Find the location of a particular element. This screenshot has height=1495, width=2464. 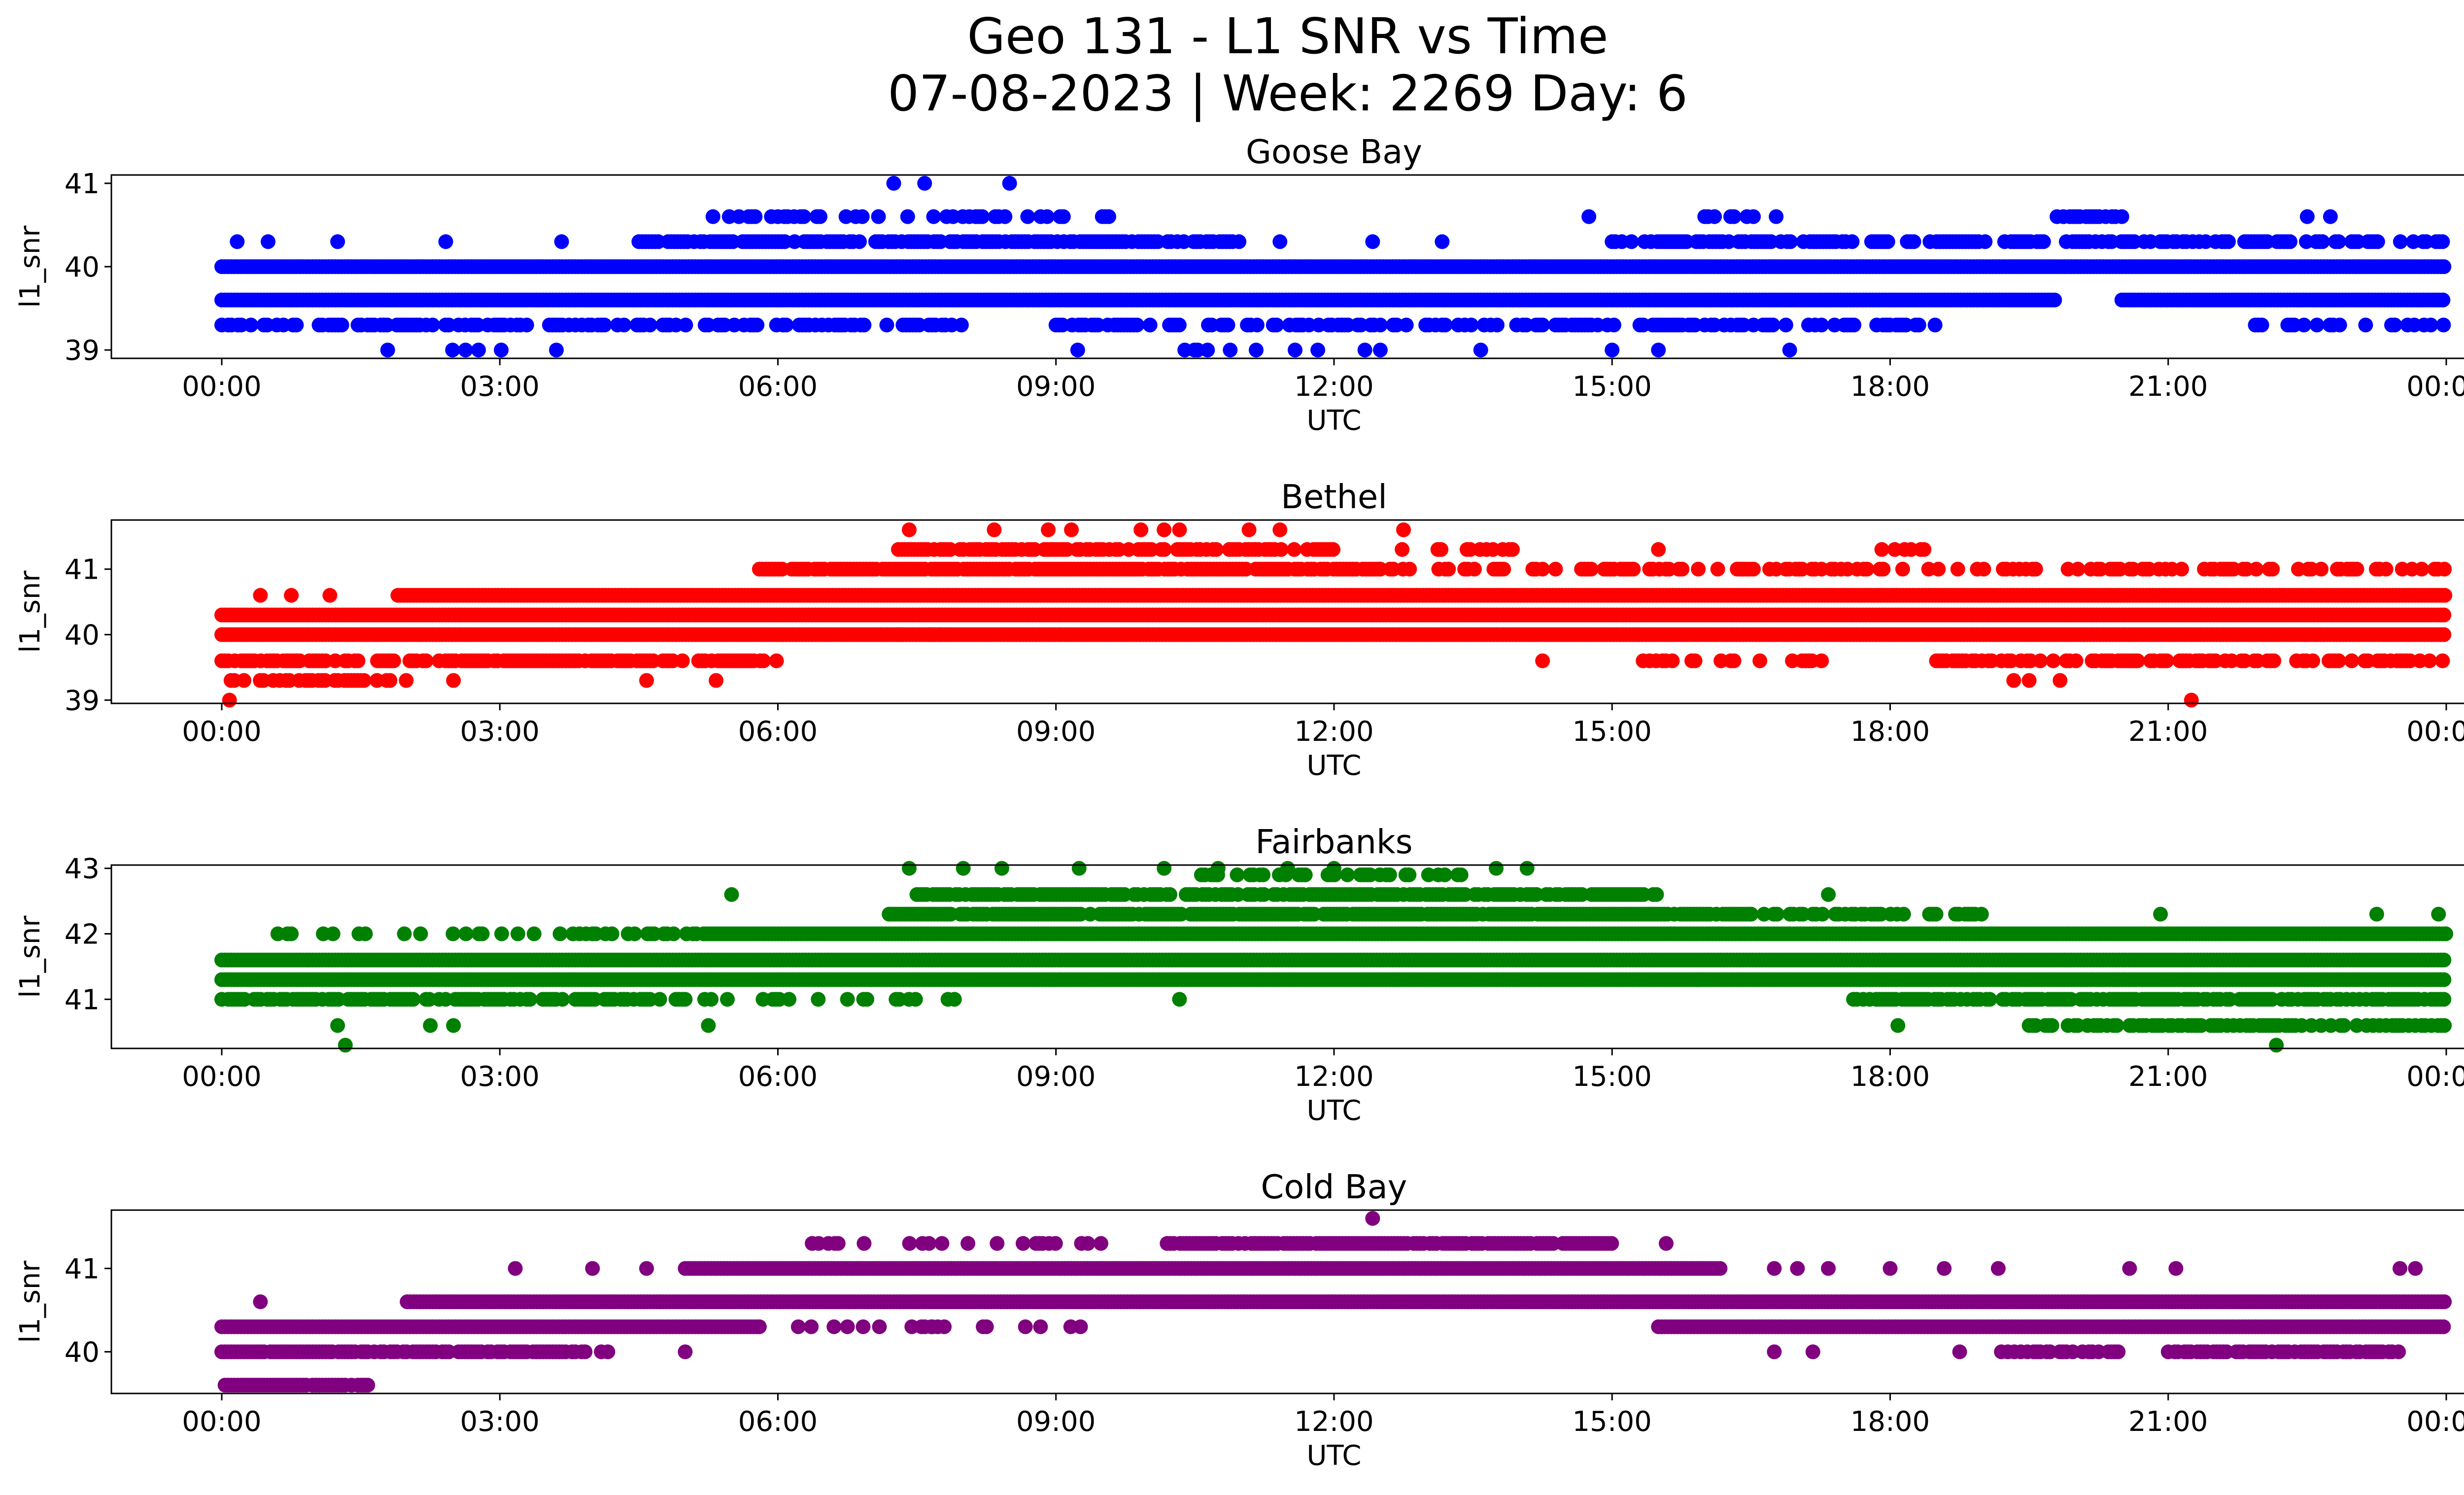

y-tick-label: 39 is located at coordinates (82, 701).